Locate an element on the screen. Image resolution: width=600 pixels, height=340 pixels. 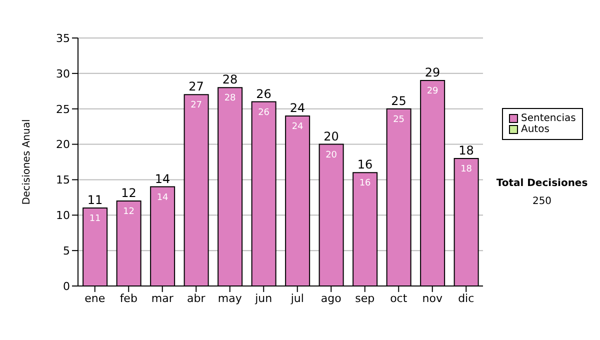
x-tick-label: jun is located at coordinates (263, 298).